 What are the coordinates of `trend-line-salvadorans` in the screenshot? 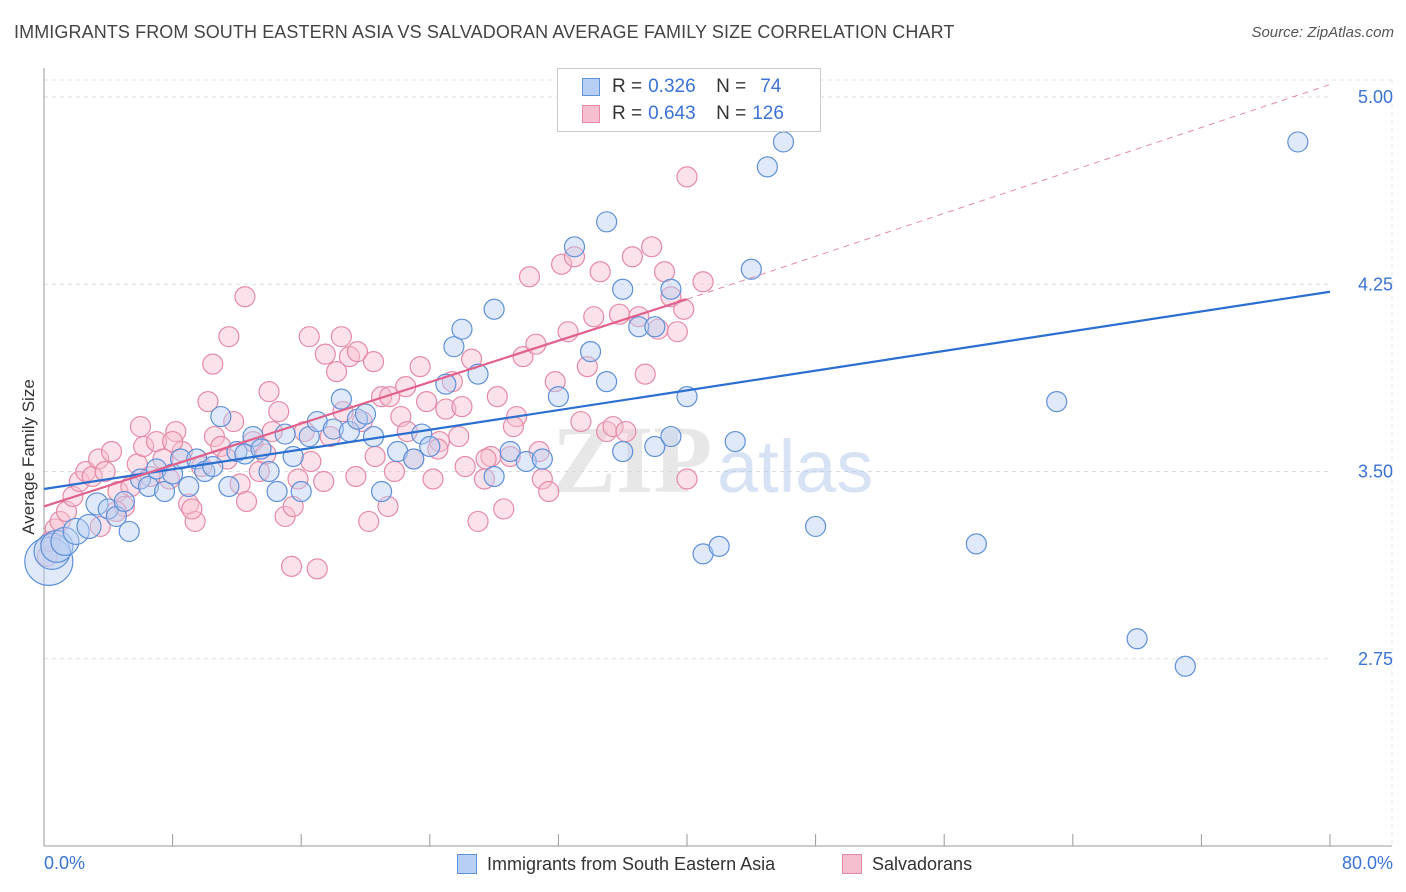 It's located at (365, 403).